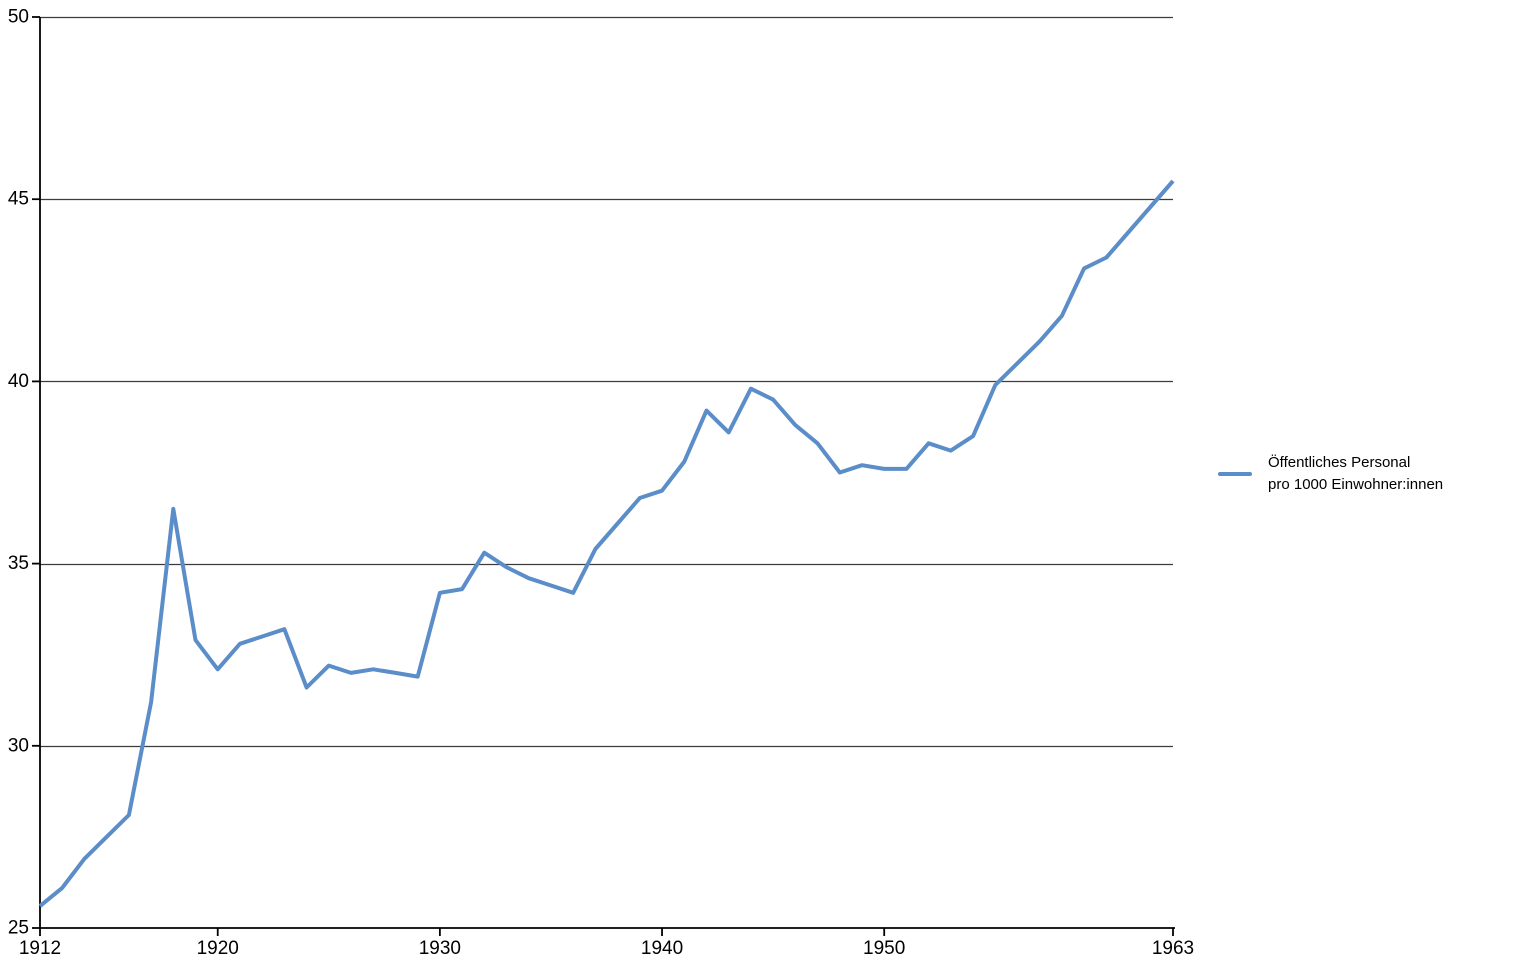 This screenshot has width=1536, height=960. What do you see at coordinates (606, 948) in the screenshot?
I see `x-axis-tick-labels: 1912 1920 1930 1940 1950 1963` at bounding box center [606, 948].